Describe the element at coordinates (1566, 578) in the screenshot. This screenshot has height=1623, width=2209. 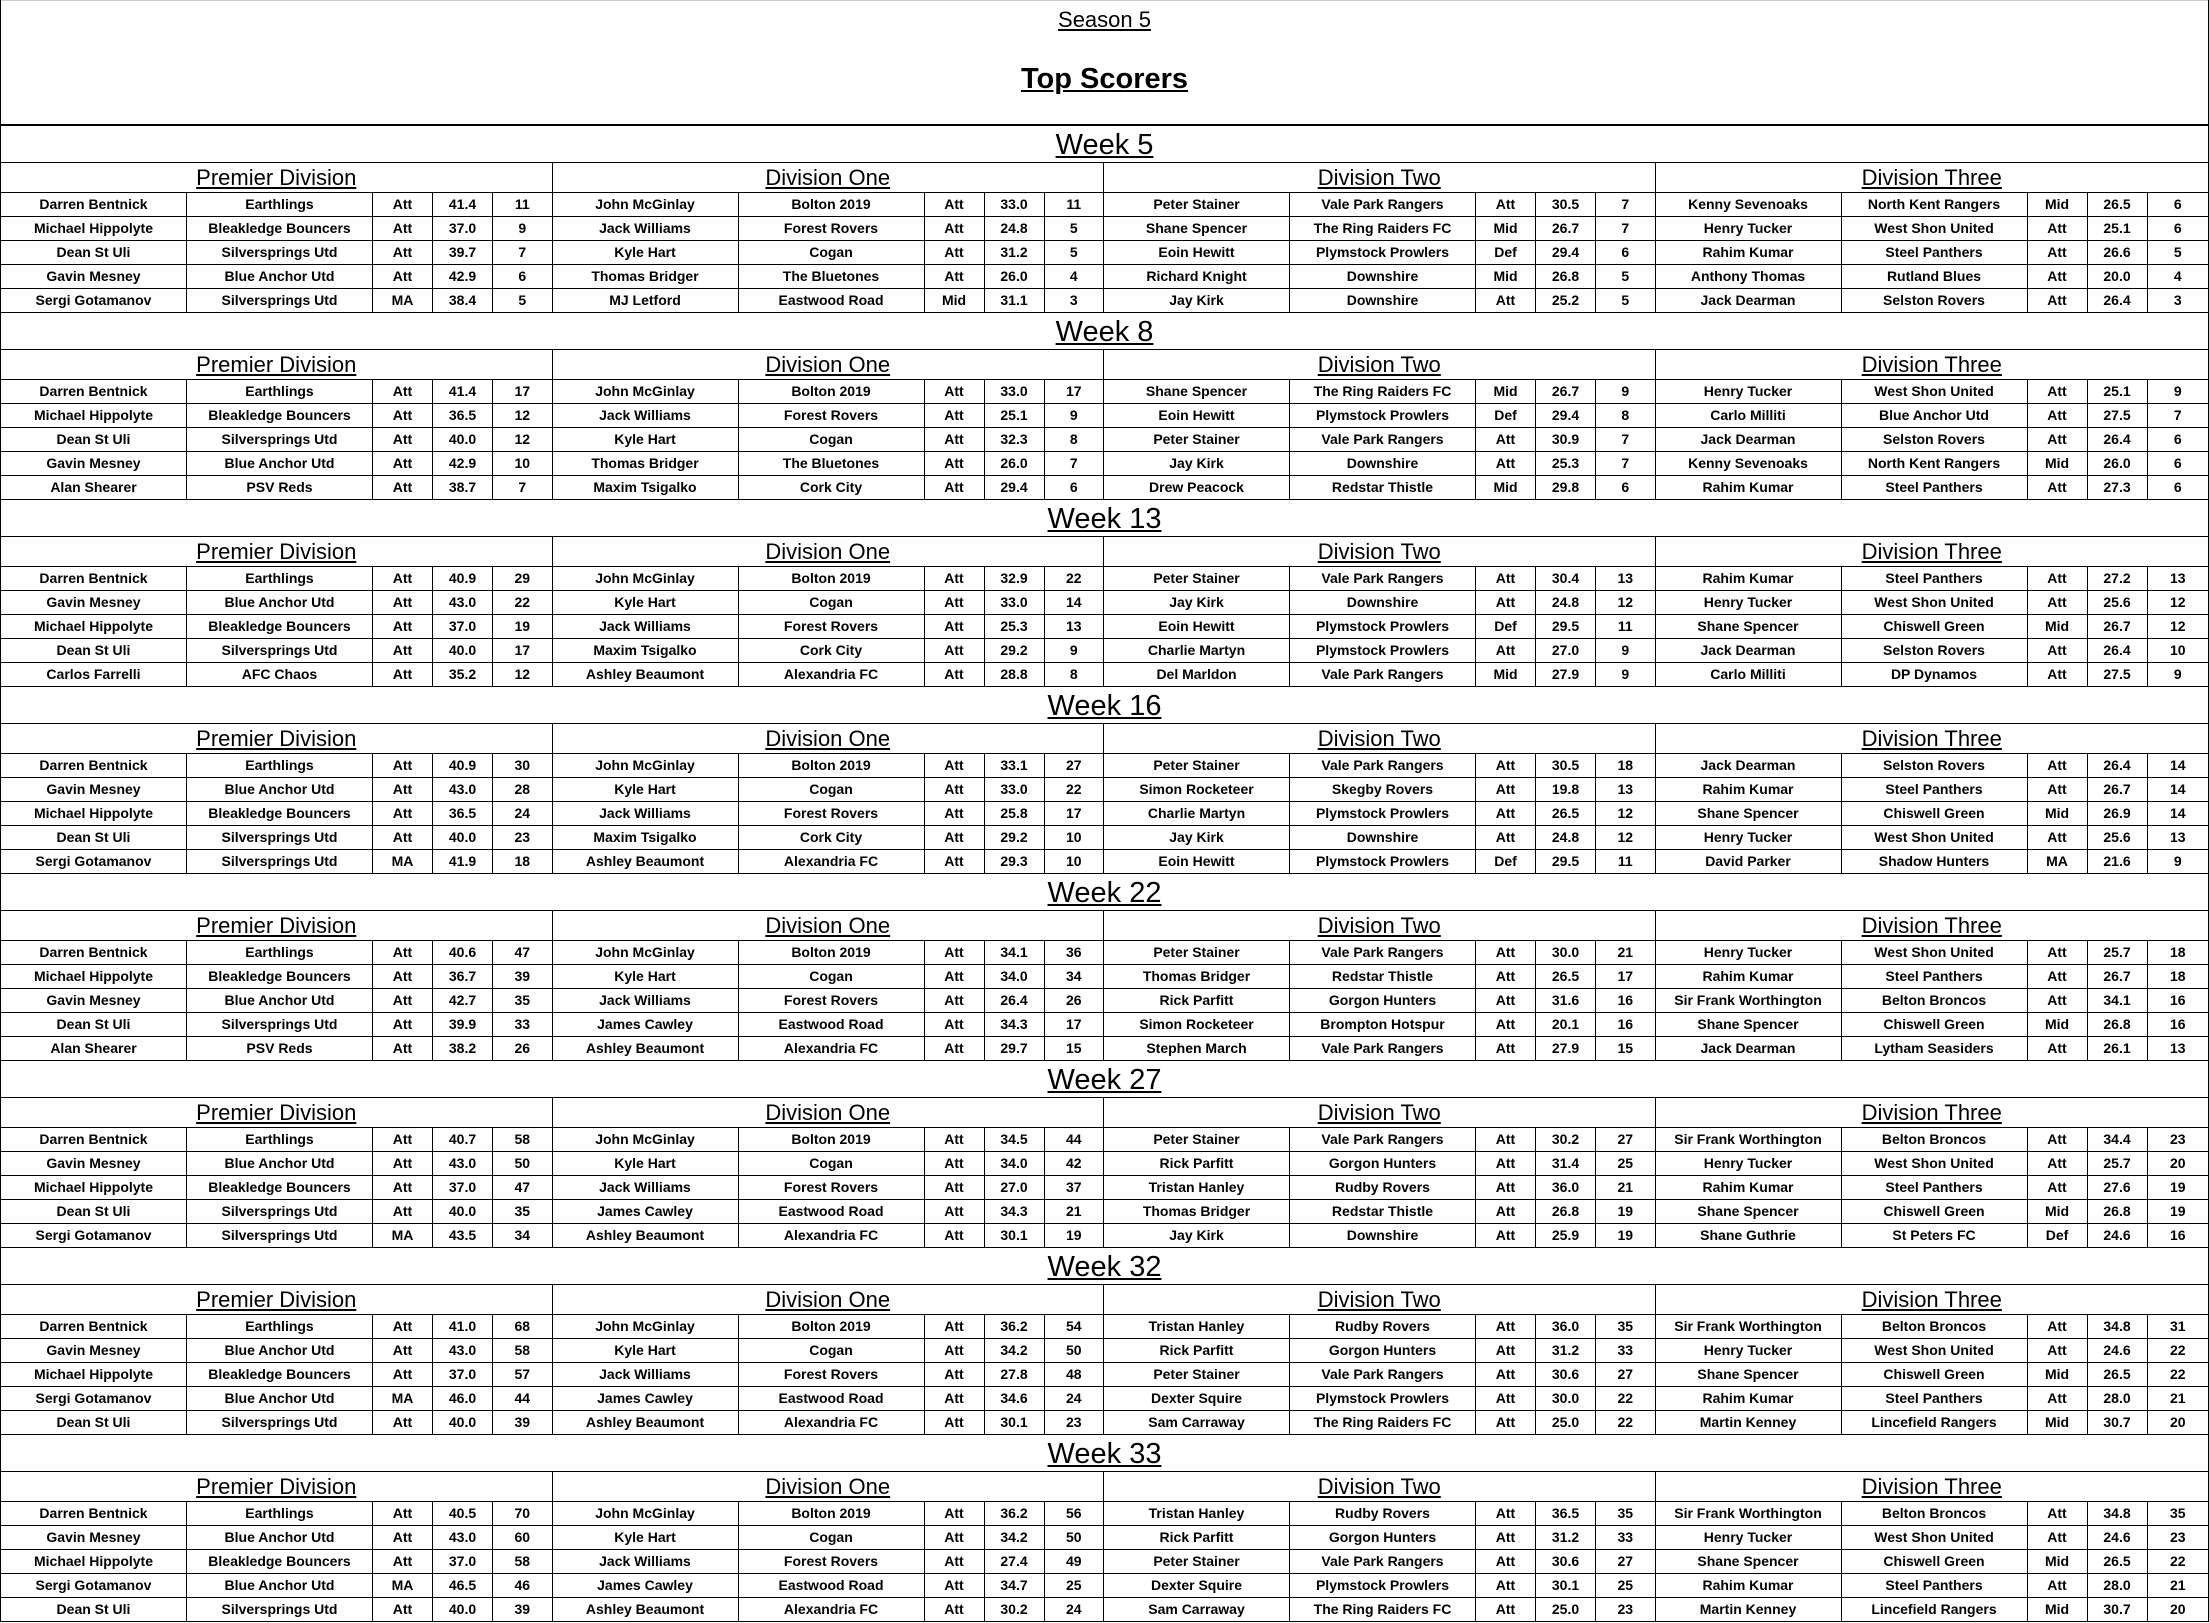
I see `rating-cell: 30.4` at that location.